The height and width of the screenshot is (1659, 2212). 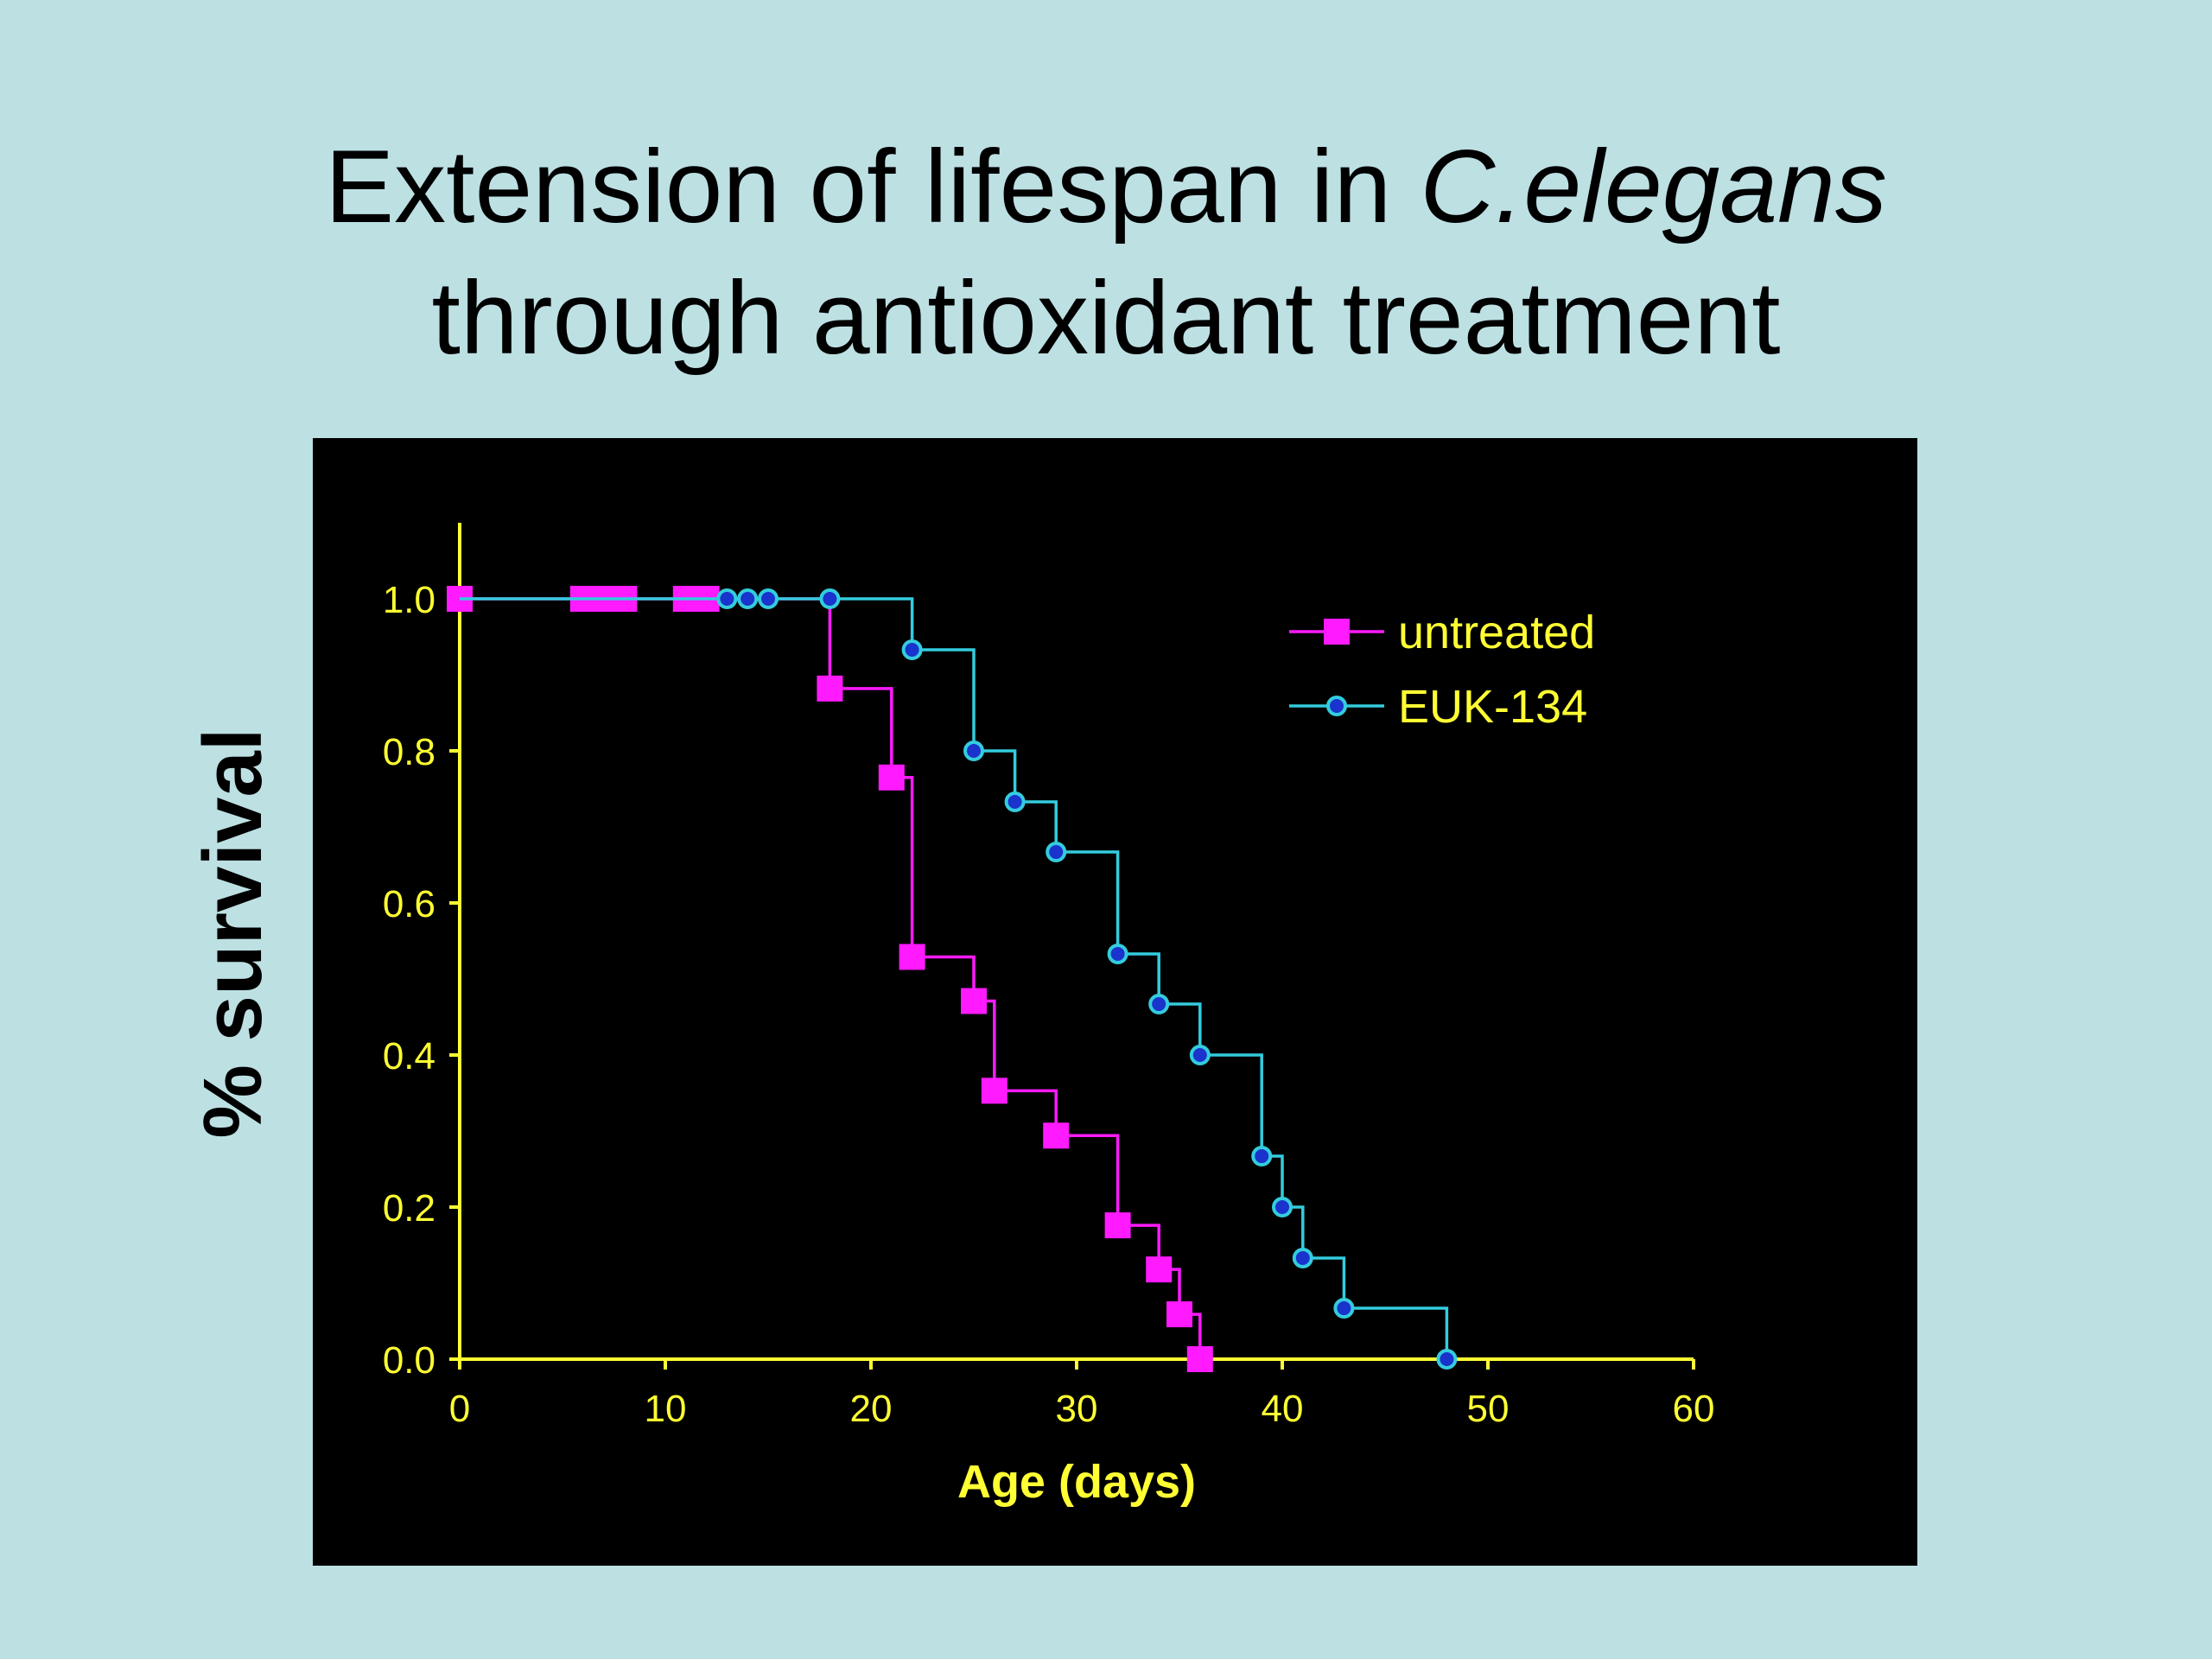 What do you see at coordinates (409, 600) in the screenshot?
I see `y-tick-label: 1.0` at bounding box center [409, 600].